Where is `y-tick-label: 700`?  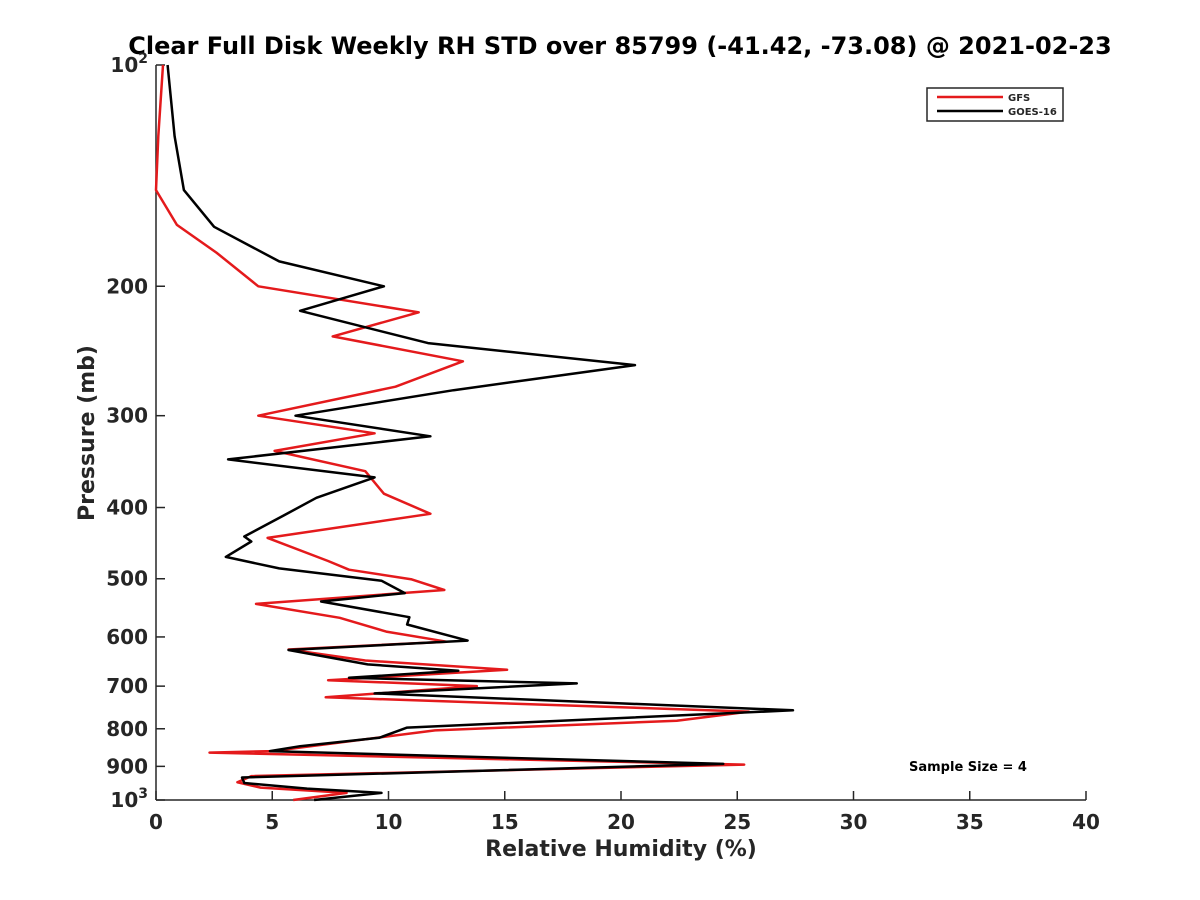
y-tick-label: 700 is located at coordinates (127, 686).